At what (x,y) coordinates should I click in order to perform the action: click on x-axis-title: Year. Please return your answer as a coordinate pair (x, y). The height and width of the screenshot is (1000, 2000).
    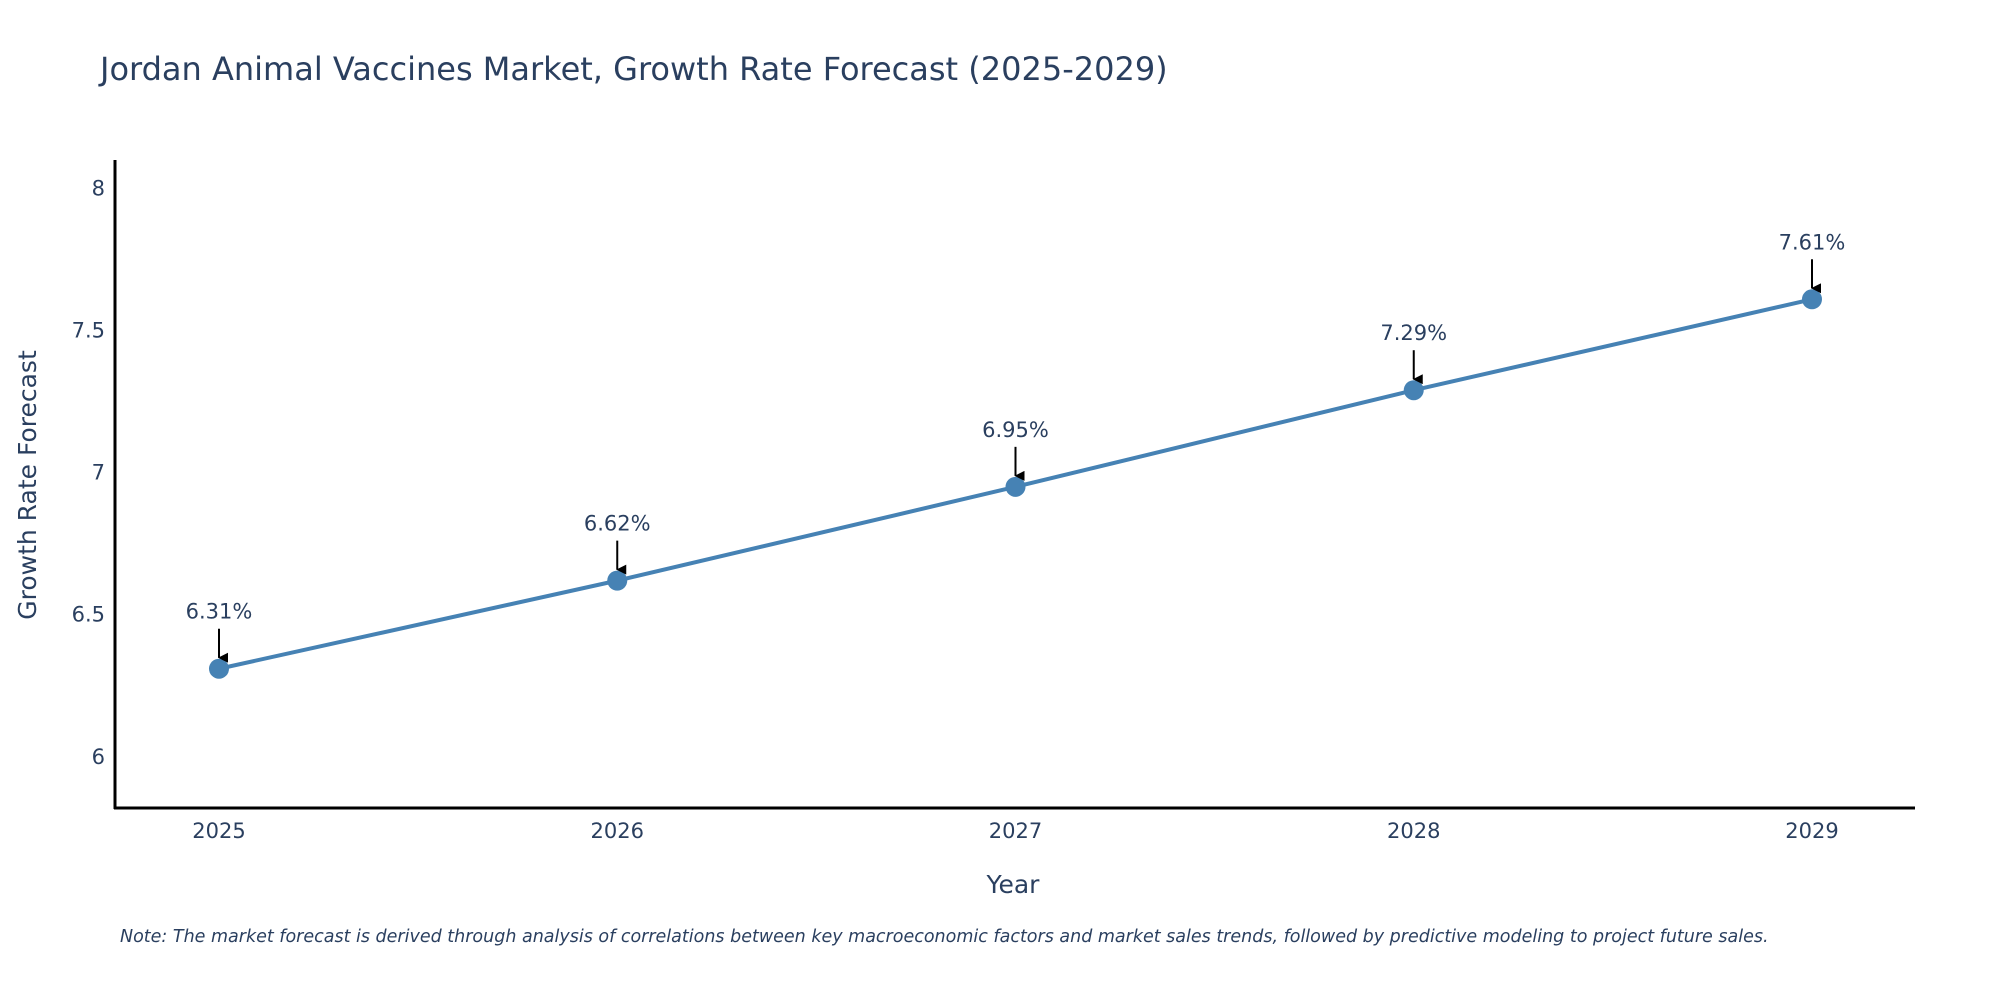
    Looking at the image, I should click on (1013, 884).